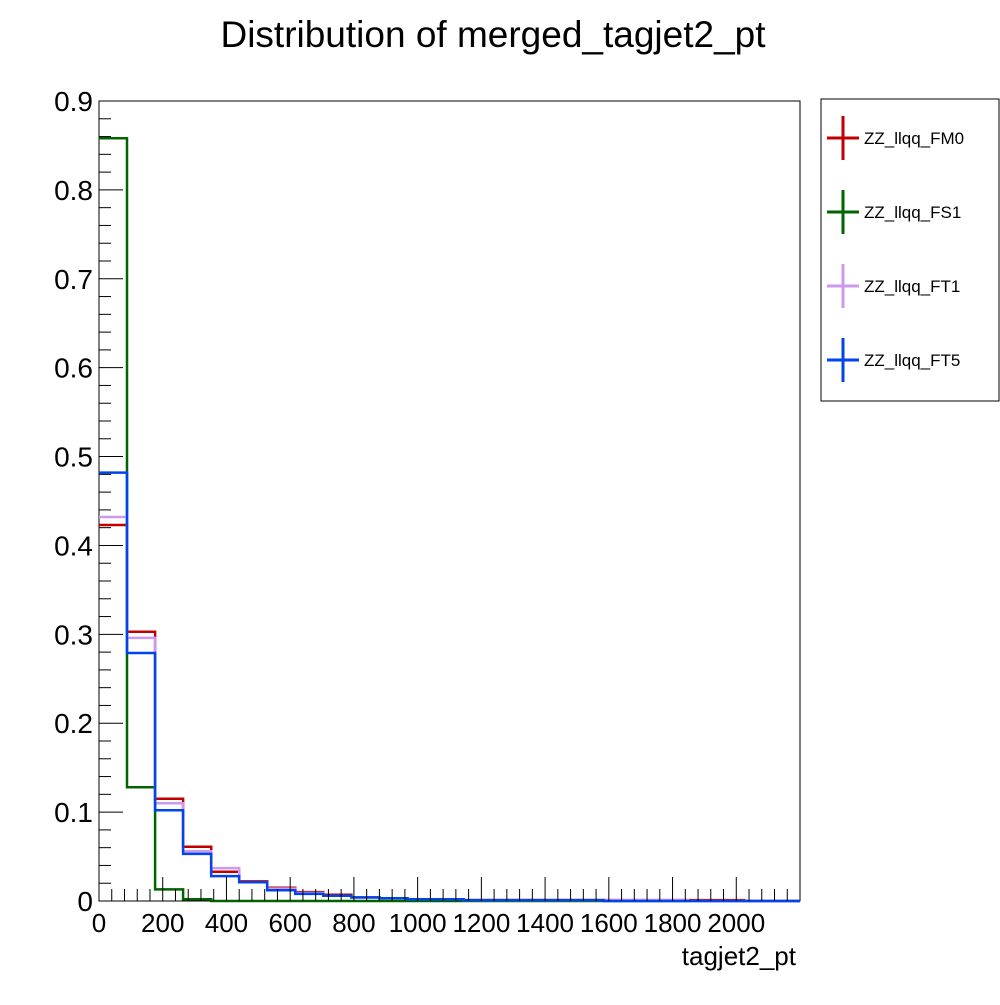 The image size is (1000, 1005). I want to click on x-tick-label: 1800, so click(673, 923).